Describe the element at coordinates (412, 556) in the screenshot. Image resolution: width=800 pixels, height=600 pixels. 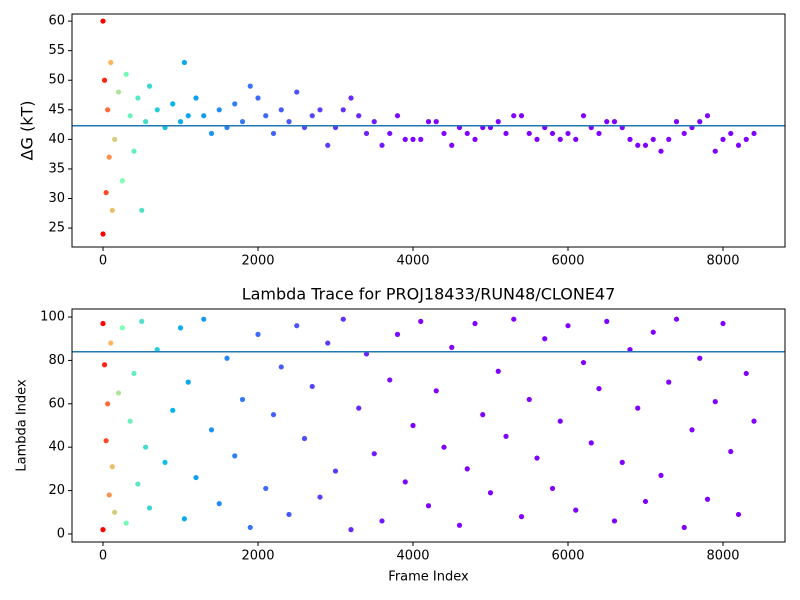
I see `x-tick-label: 4000` at that location.